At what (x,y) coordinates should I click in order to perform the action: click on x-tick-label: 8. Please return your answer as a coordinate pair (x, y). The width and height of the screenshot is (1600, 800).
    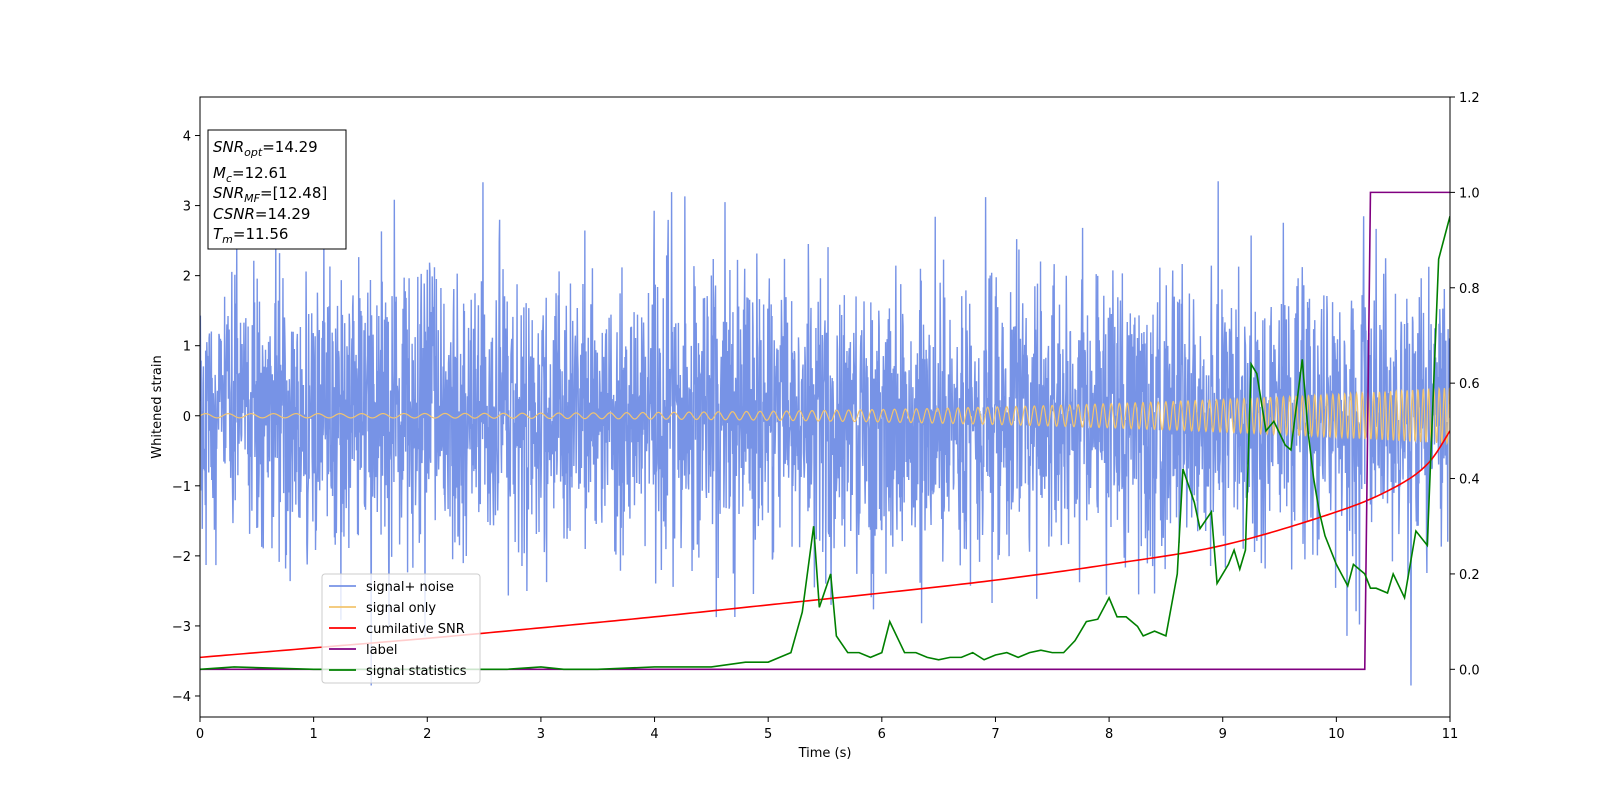
    Looking at the image, I should click on (1109, 734).